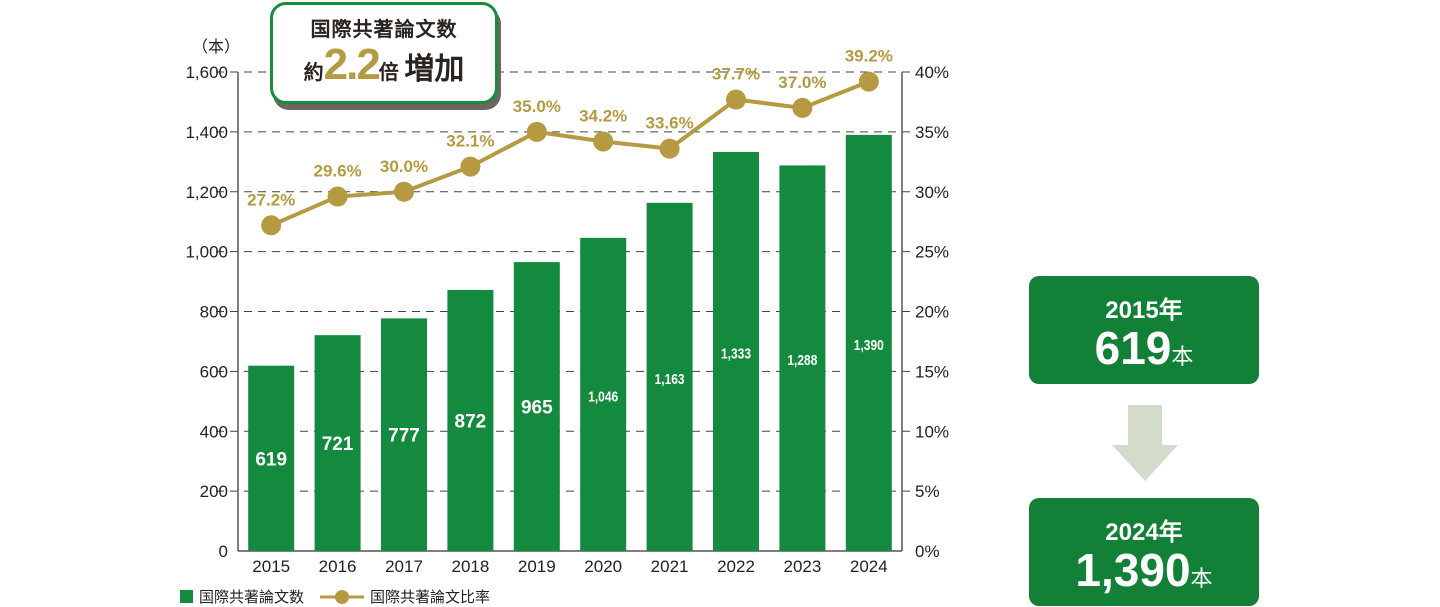 The height and width of the screenshot is (607, 1440). What do you see at coordinates (537, 106) in the screenshot?
I see `ratio-label: 35.0%` at bounding box center [537, 106].